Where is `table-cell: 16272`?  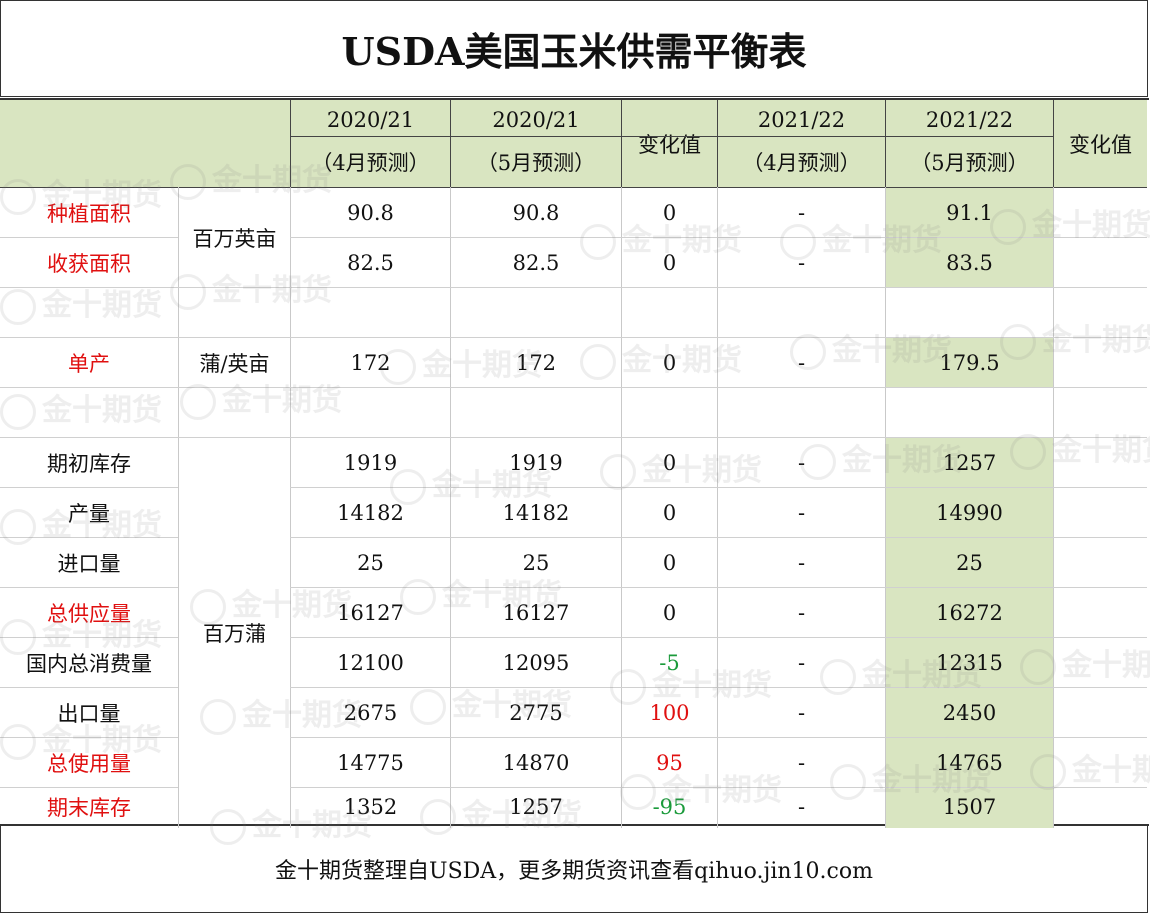 table-cell: 16272 is located at coordinates (969, 612).